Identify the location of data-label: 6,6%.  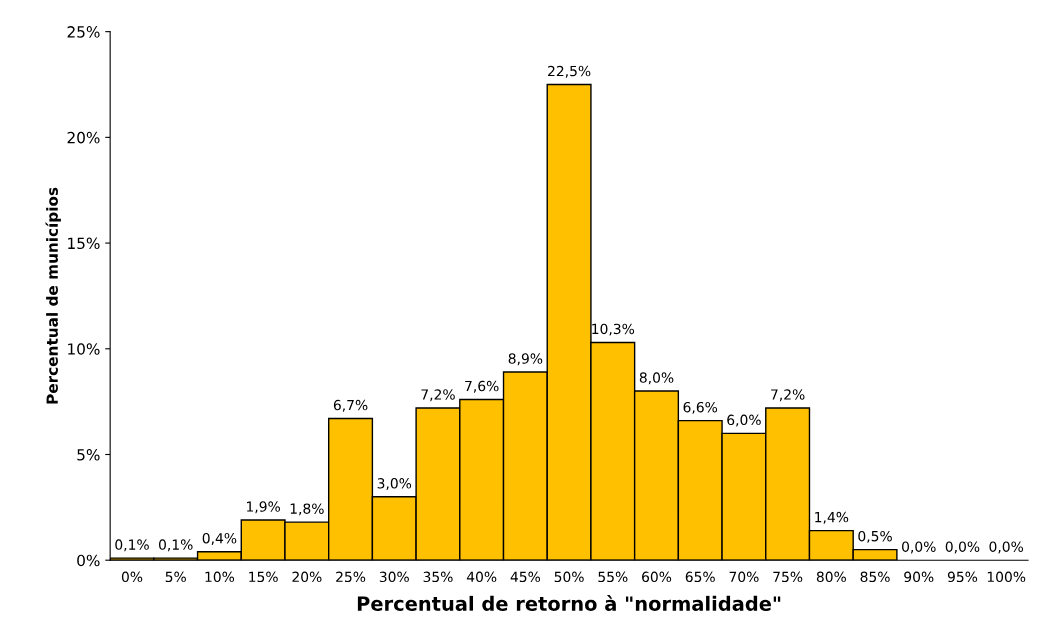
(700, 407).